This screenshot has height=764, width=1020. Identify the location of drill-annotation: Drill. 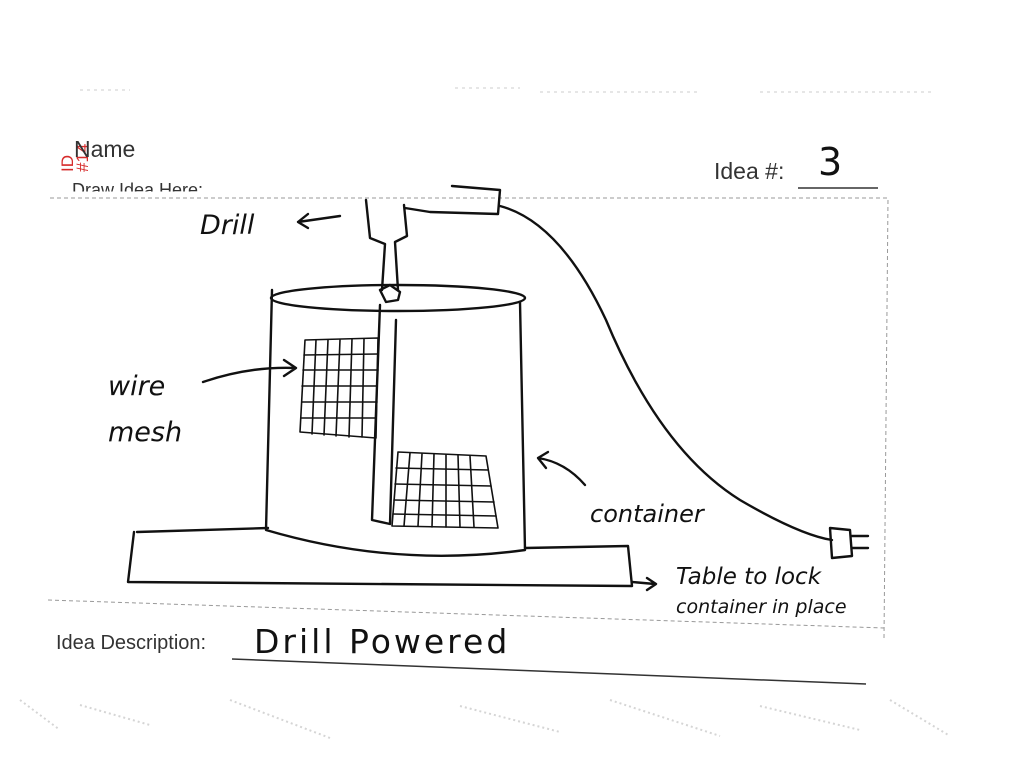
(227, 225).